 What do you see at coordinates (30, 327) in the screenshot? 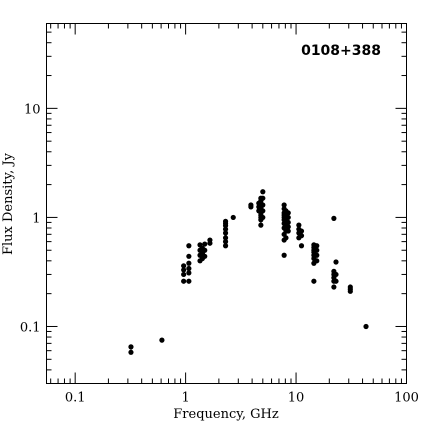
I see `y-tick-label: 0.1` at bounding box center [30, 327].